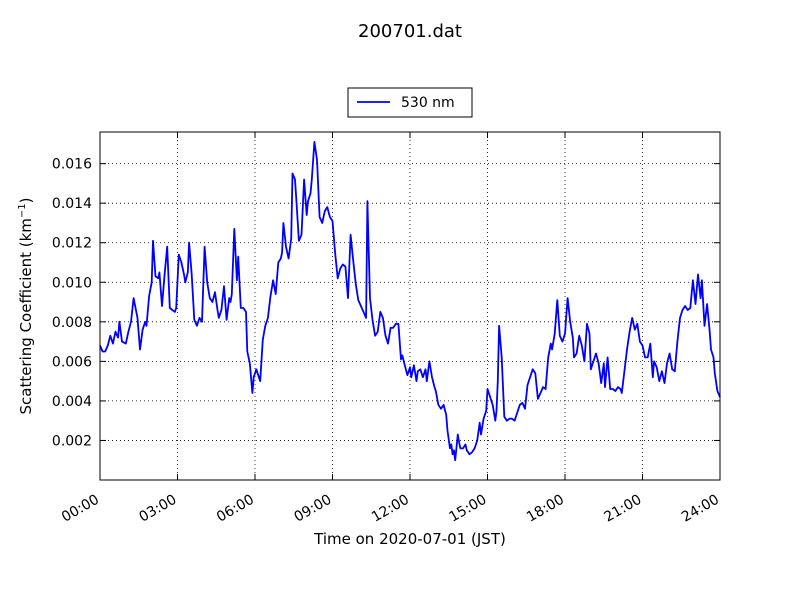  I want to click on y-tick-label: 0.002, so click(72, 441).